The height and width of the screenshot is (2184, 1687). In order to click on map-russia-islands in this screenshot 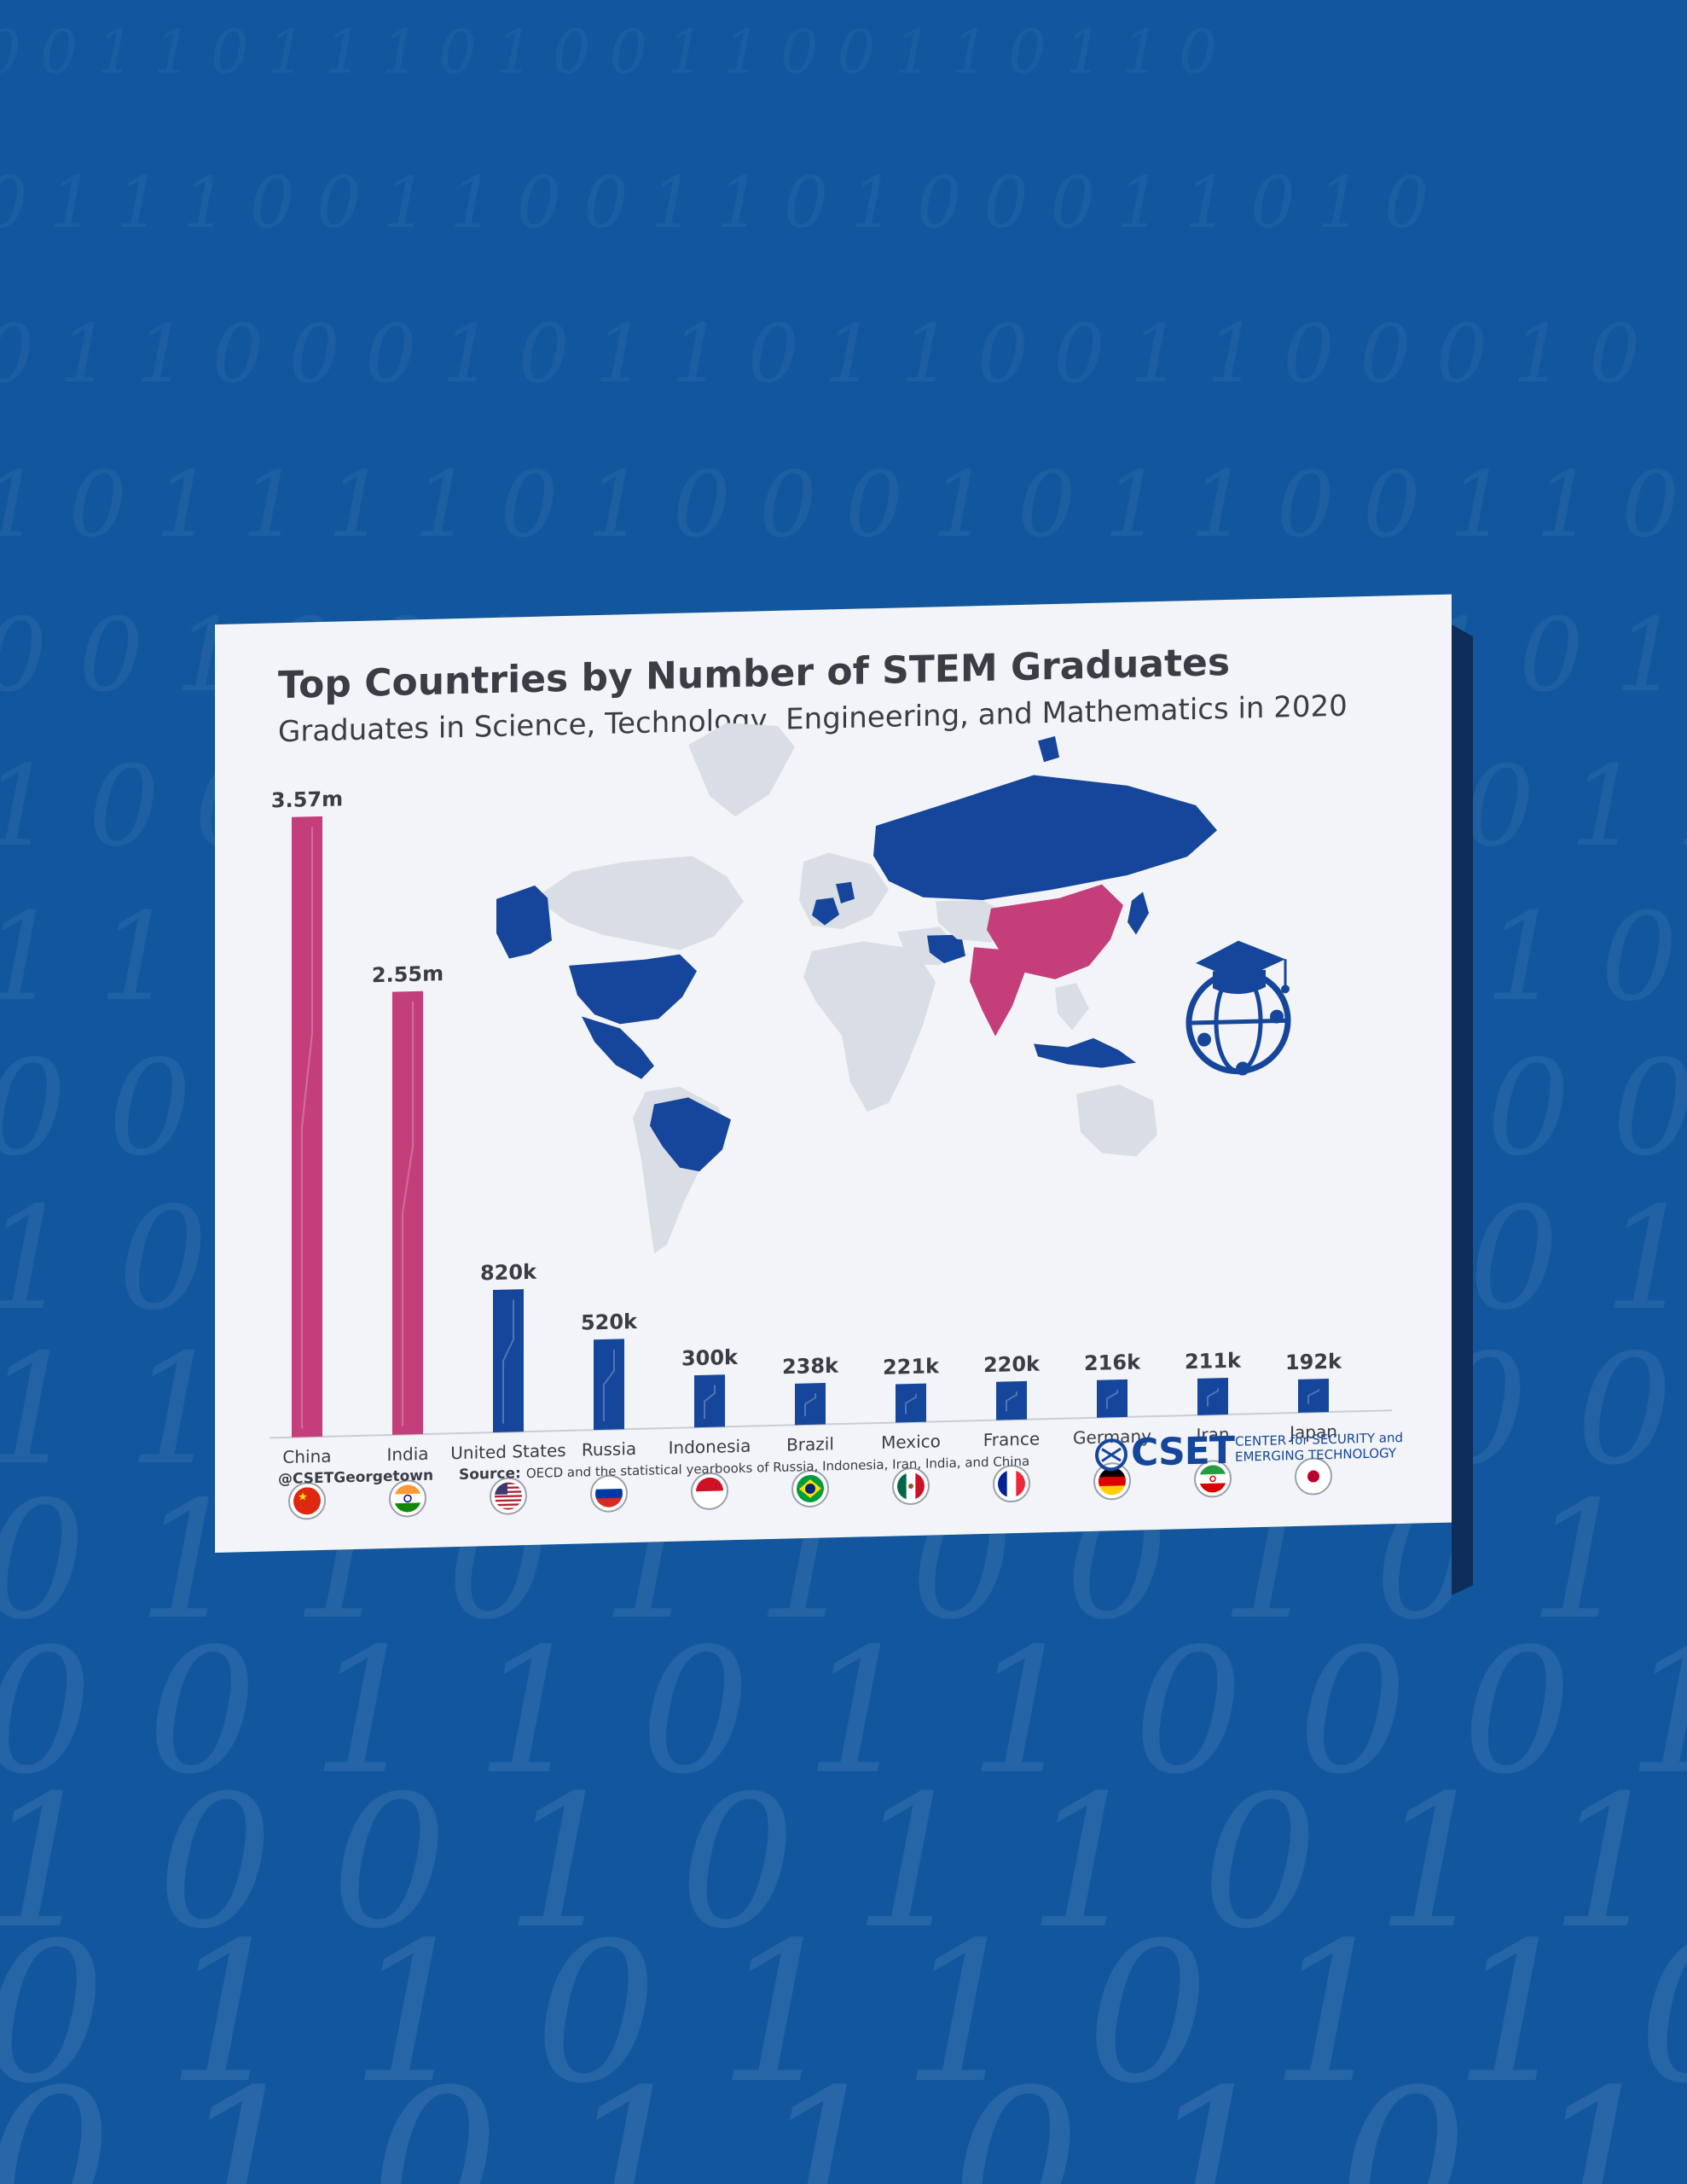, I will do `click(1049, 749)`.